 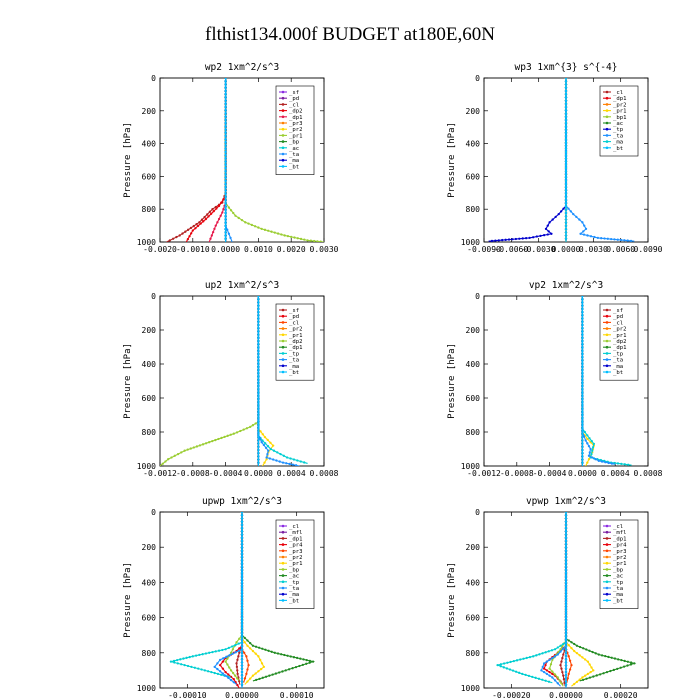 I want to click on series-marker_pr4, so click(x=225, y=672).